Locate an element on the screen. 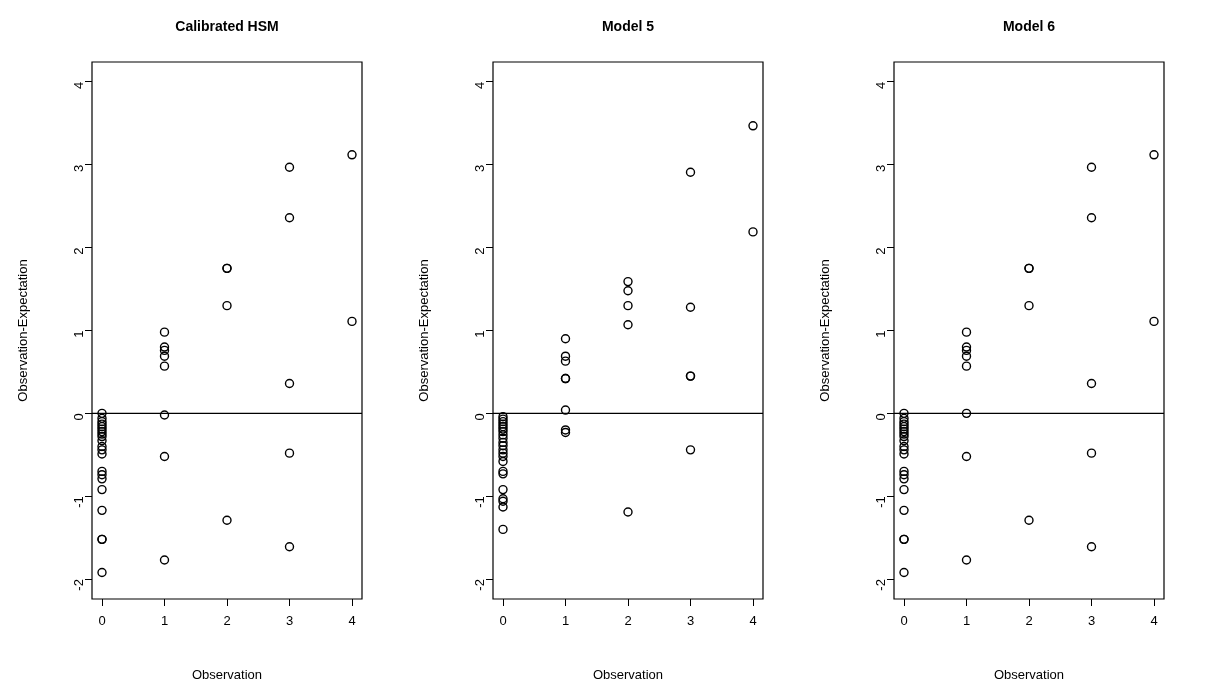  chart-title: Model 5 is located at coordinates (628, 25).